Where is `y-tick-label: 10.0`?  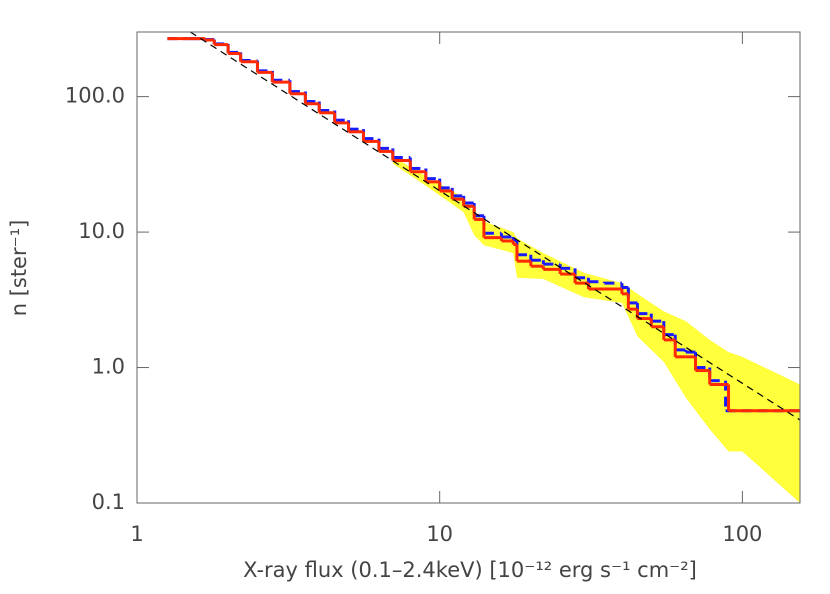 y-tick-label: 10.0 is located at coordinates (101, 231).